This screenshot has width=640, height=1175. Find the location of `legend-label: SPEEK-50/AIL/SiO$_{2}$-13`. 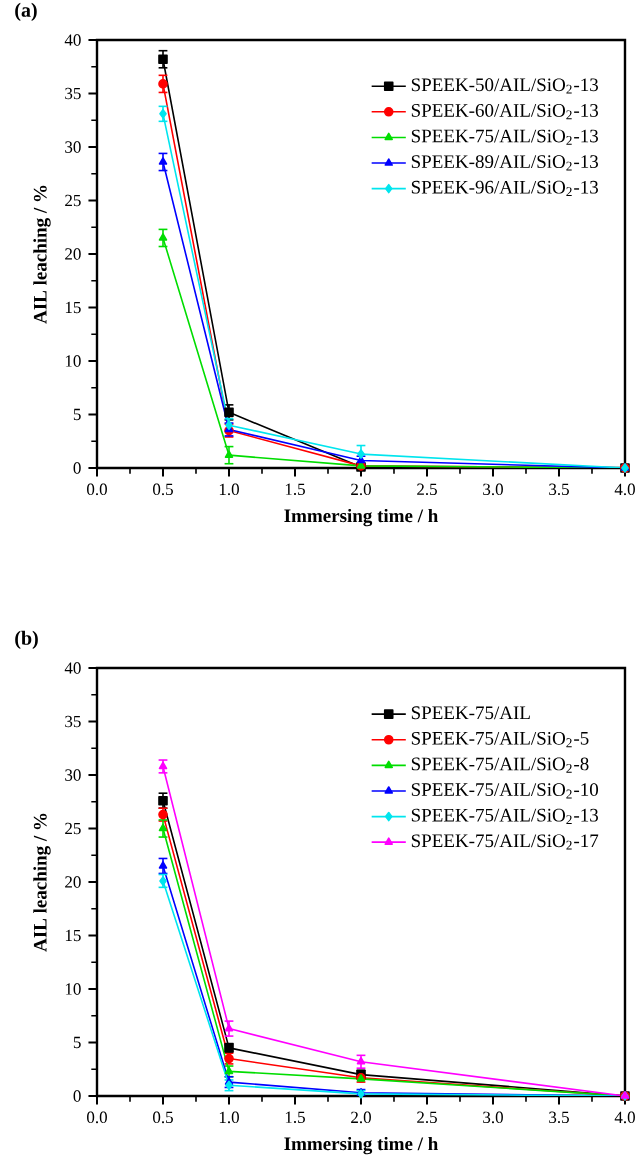

legend-label: SPEEK-50/AIL/SiO$_{2}$-13 is located at coordinates (504, 86).